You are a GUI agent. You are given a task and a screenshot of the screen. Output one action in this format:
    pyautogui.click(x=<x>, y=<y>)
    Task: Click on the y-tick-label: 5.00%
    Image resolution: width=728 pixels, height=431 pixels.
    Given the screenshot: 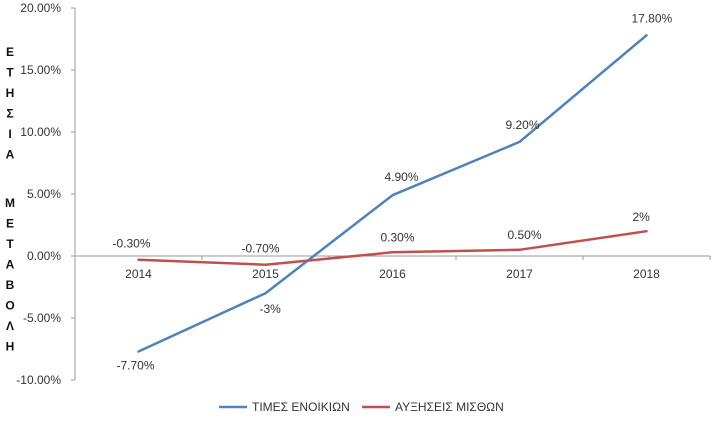 What is the action you would take?
    pyautogui.click(x=44, y=194)
    